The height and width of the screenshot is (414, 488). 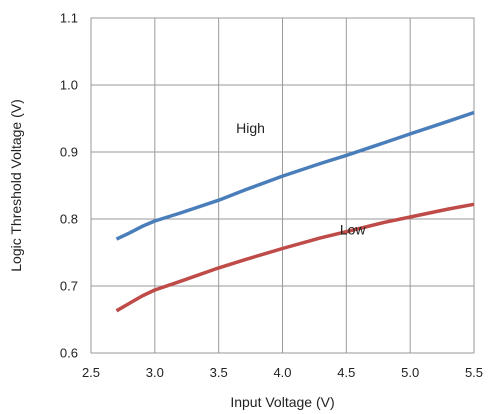 I want to click on y-tick-label: 1.0, so click(x=69, y=85).